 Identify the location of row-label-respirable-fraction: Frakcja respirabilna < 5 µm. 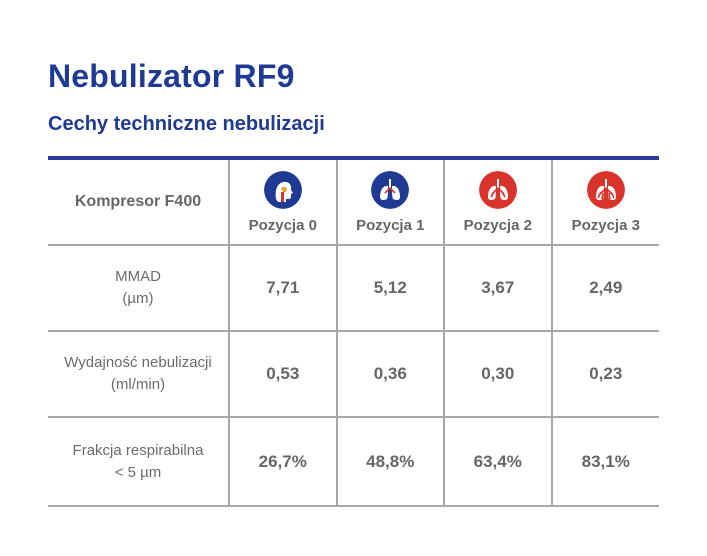
(139, 461).